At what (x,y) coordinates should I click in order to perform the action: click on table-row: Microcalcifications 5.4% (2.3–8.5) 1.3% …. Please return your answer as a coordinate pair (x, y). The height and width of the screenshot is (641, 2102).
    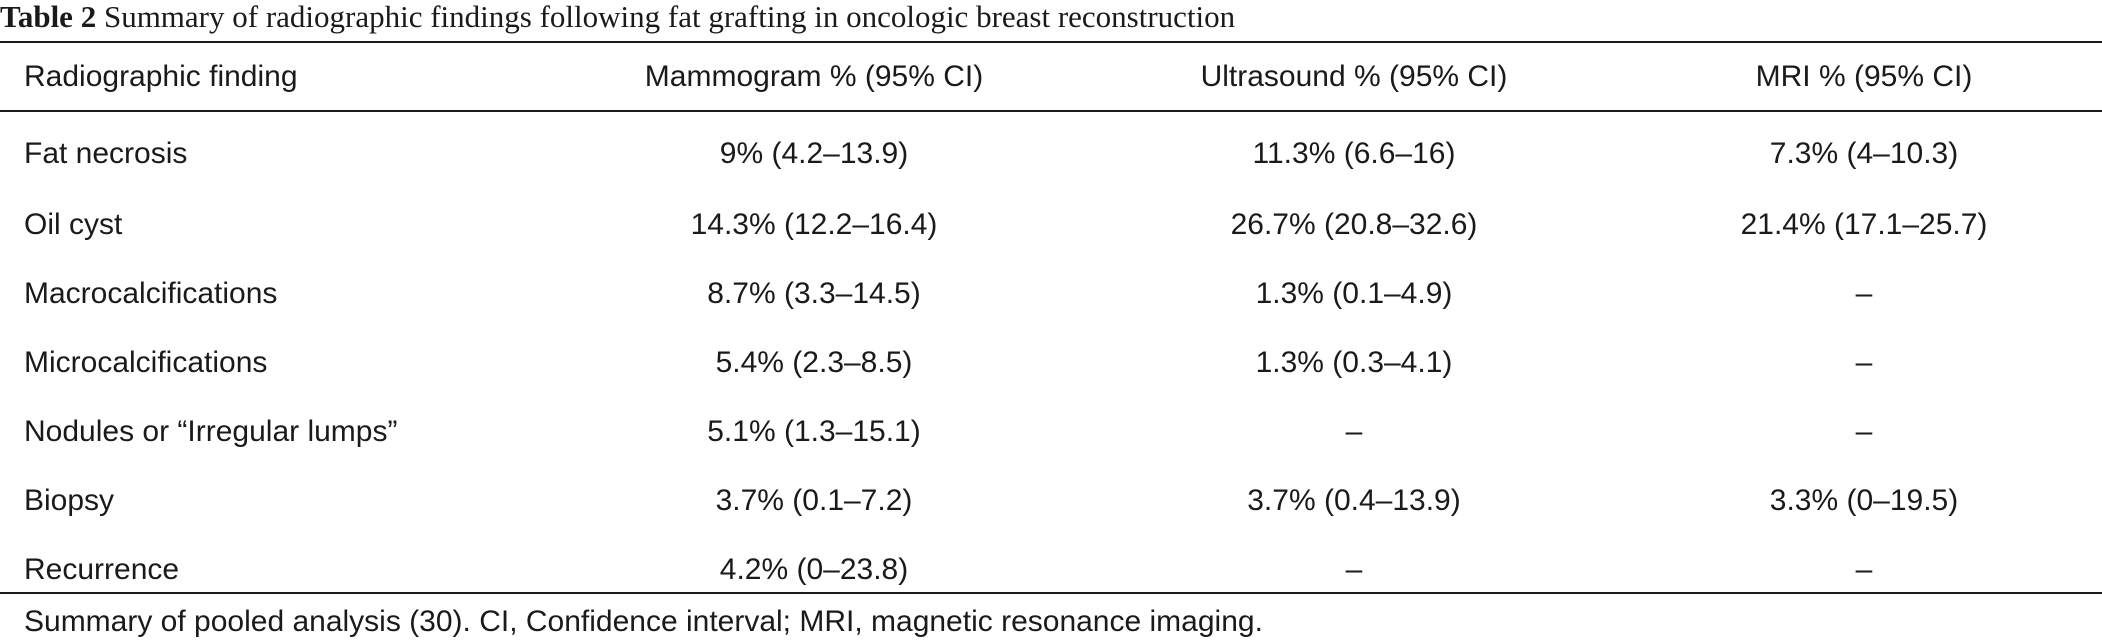
    Looking at the image, I should click on (1051, 362).